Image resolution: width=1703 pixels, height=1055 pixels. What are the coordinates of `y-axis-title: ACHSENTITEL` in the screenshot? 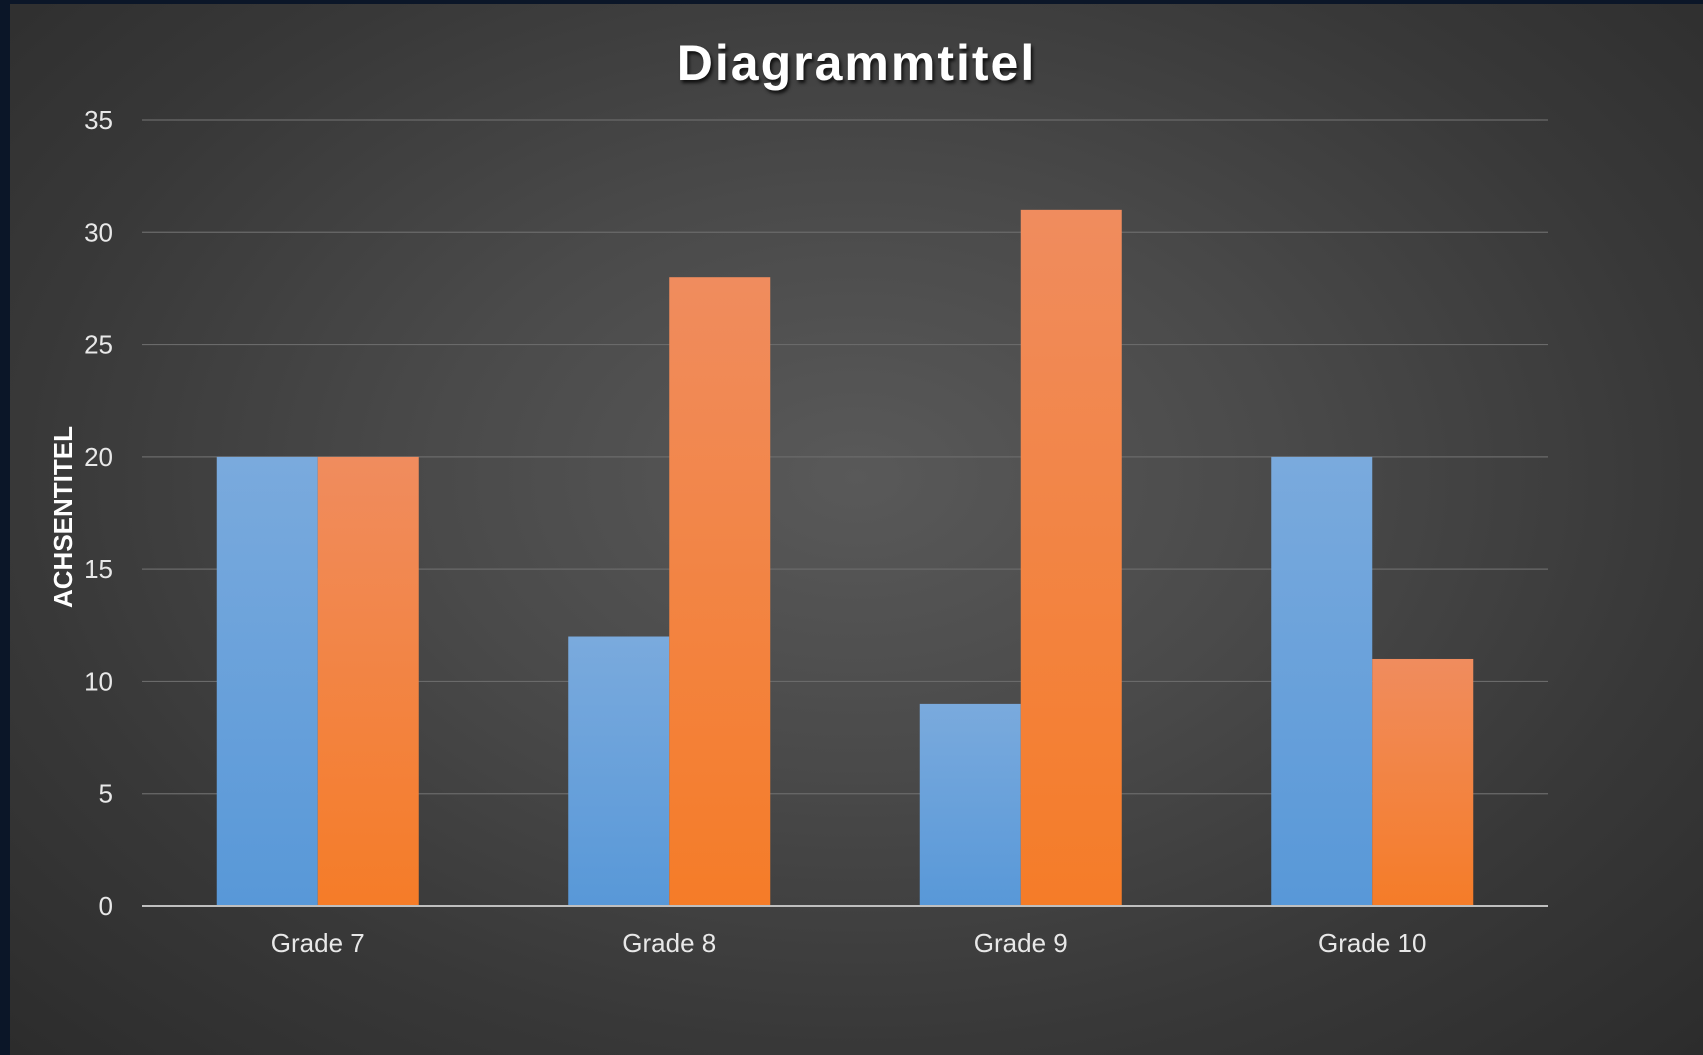 It's located at (63, 517).